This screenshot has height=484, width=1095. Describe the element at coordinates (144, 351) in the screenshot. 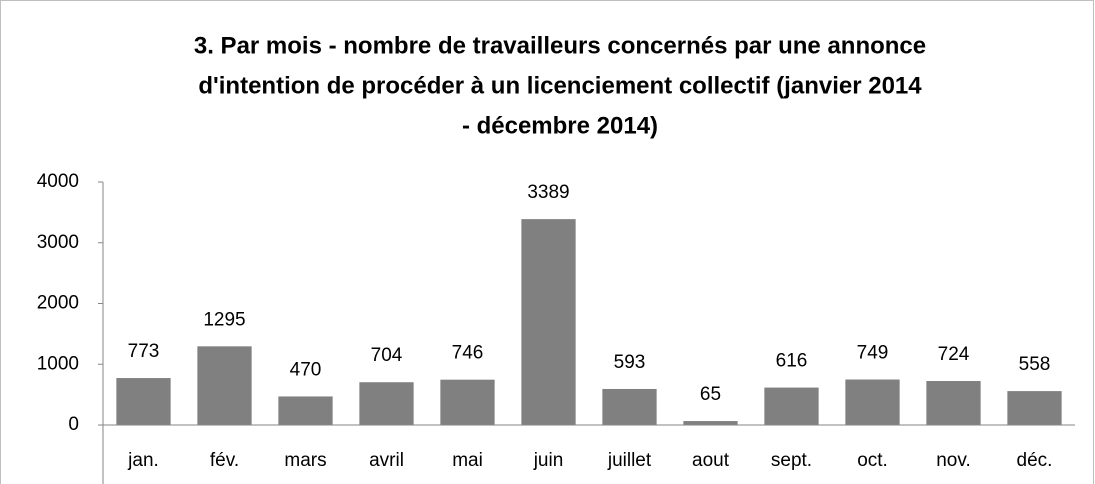

I see `data-label: 773` at that location.